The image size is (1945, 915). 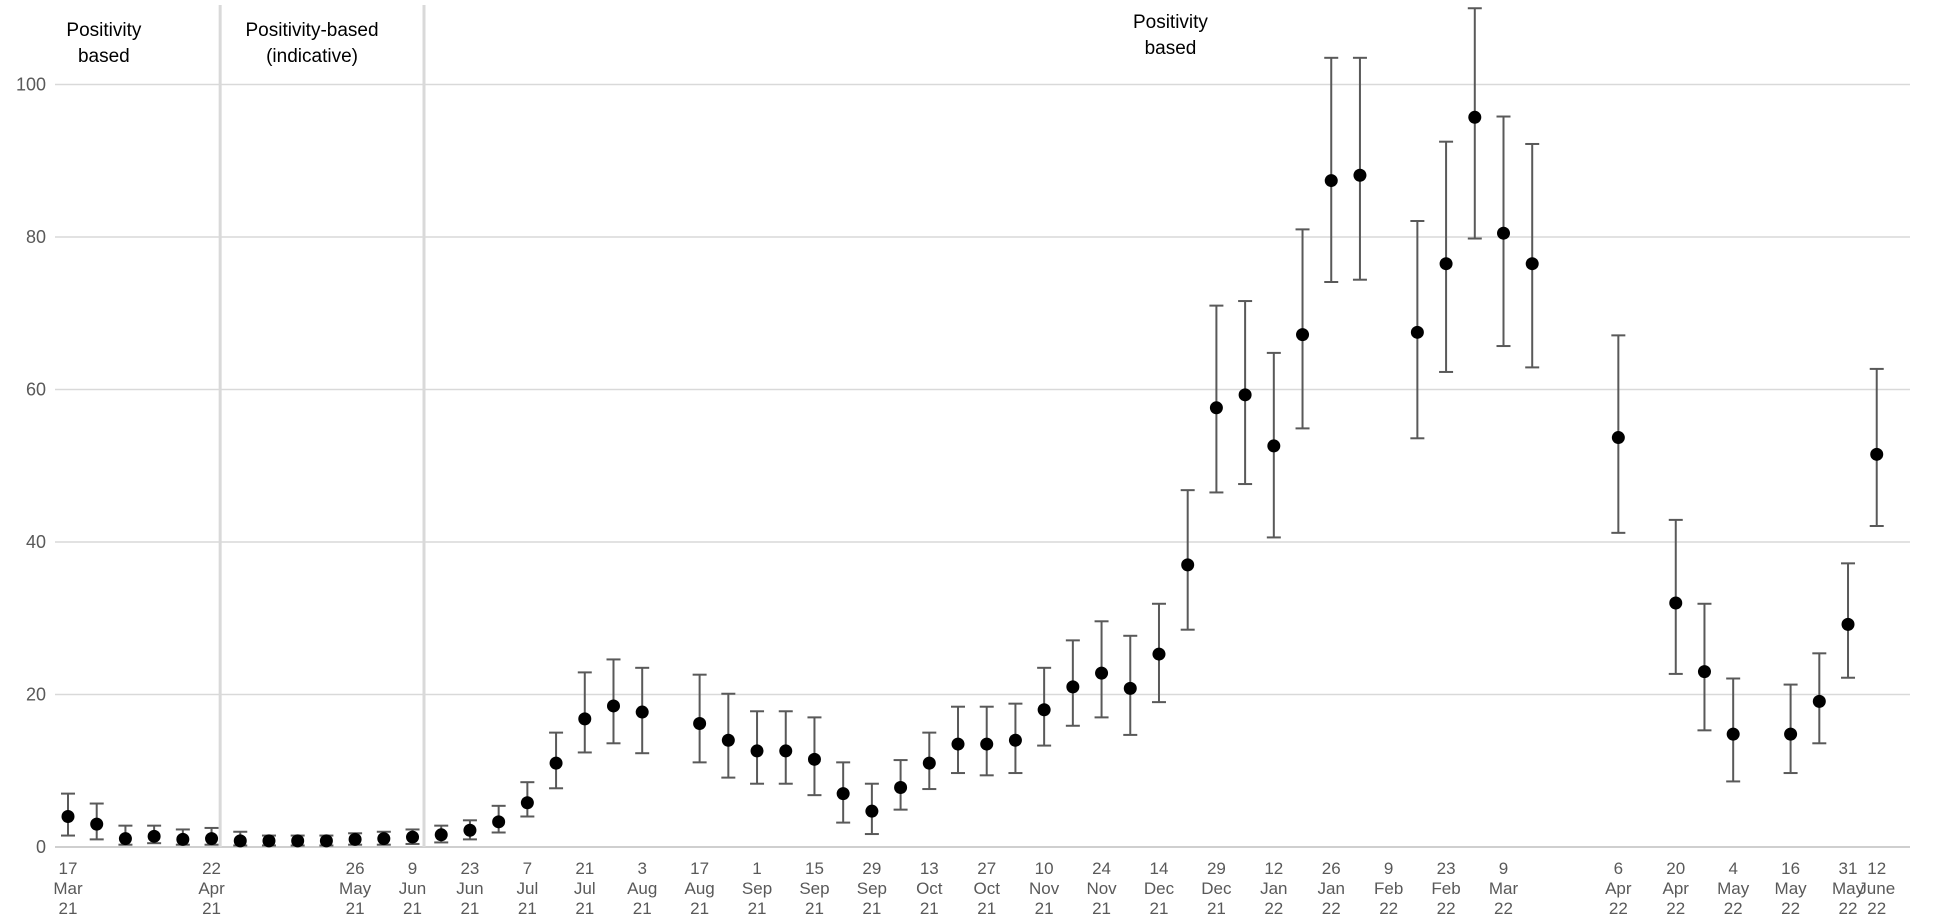 What do you see at coordinates (41, 847) in the screenshot?
I see `y-tick-label: 0` at bounding box center [41, 847].